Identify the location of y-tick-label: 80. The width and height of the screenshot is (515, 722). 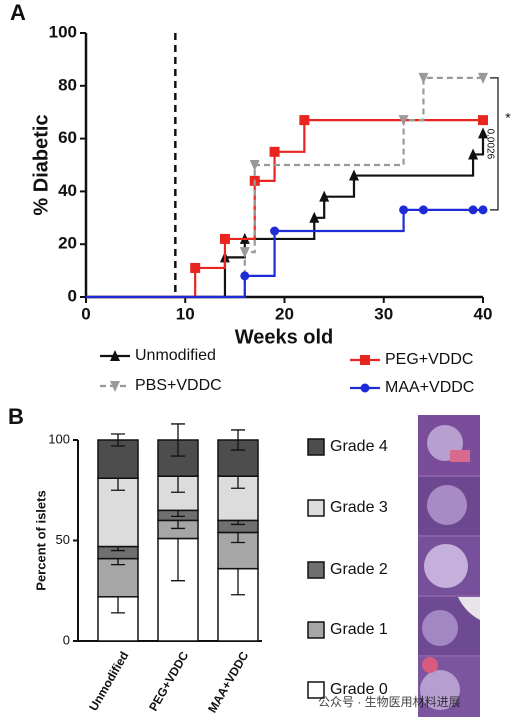
(67, 84).